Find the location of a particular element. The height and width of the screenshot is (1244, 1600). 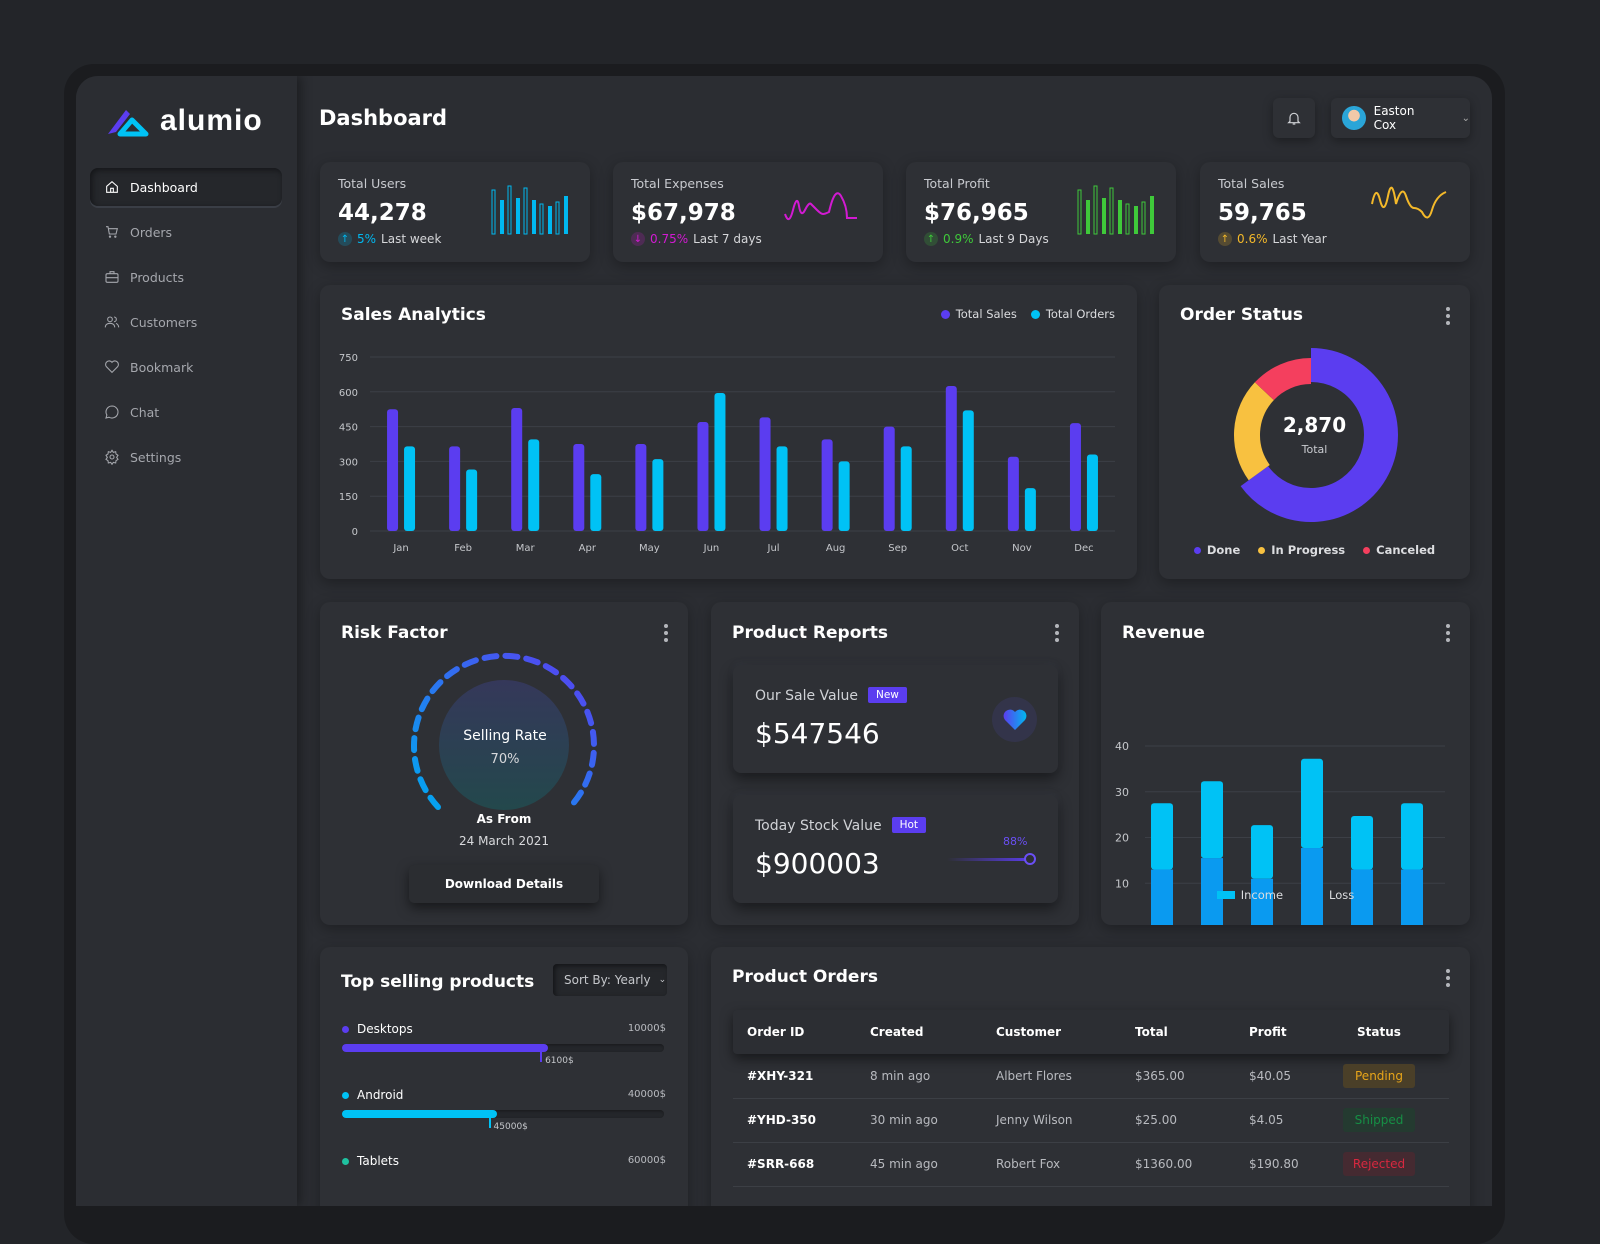

sidebar-item-settings: Settings is located at coordinates (186, 457).